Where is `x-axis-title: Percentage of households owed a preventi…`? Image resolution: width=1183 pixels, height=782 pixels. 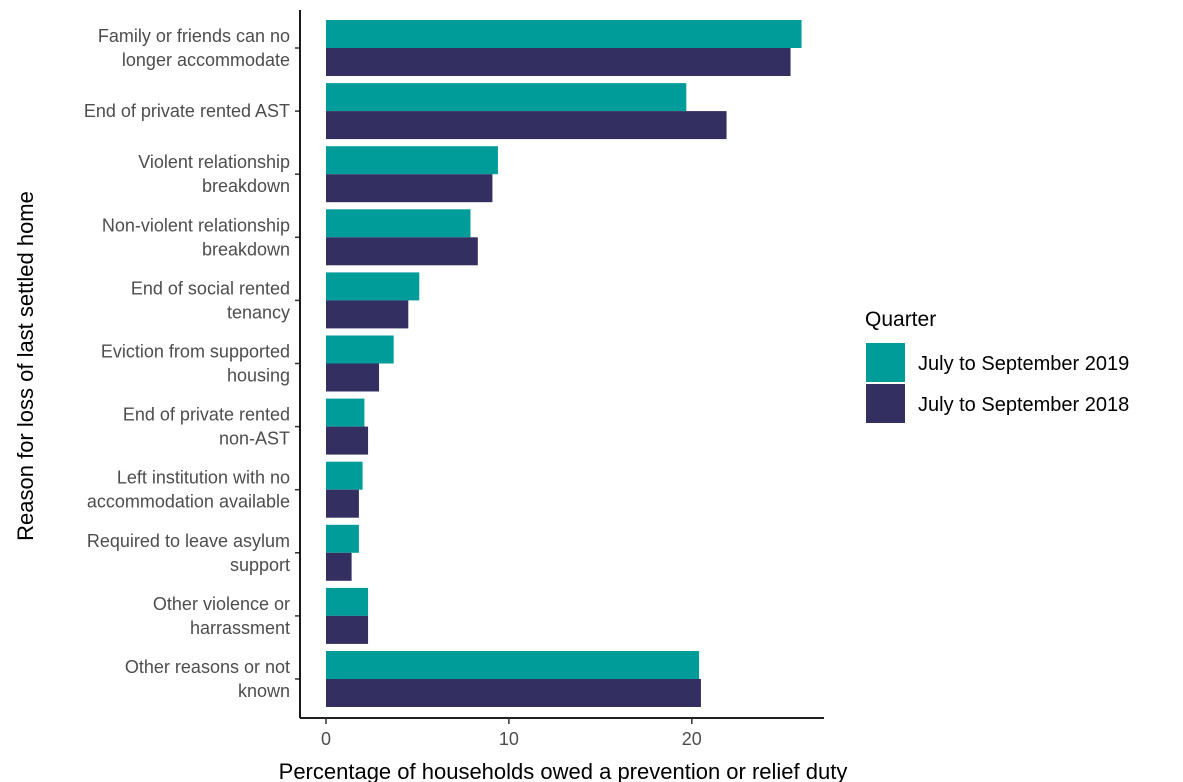
x-axis-title: Percentage of households owed a preventi… is located at coordinates (563, 770).